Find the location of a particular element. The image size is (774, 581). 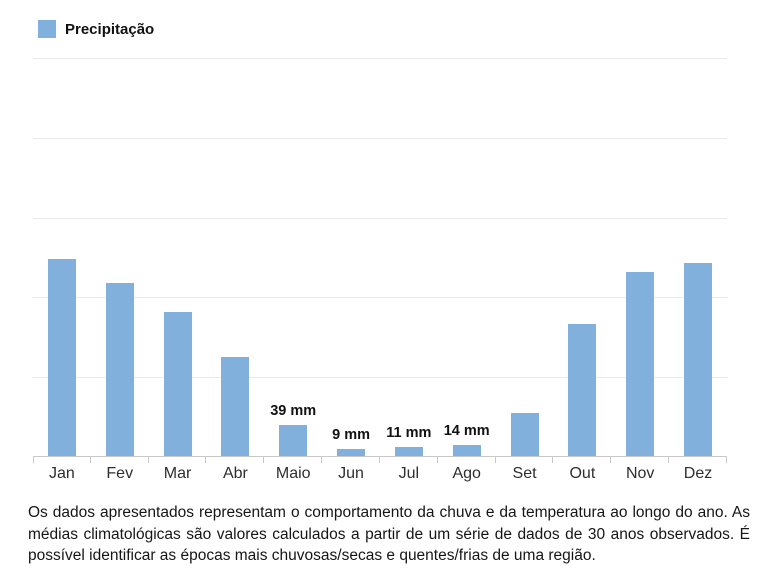

month-column-jun: 9 mm Jun is located at coordinates (351, 270).